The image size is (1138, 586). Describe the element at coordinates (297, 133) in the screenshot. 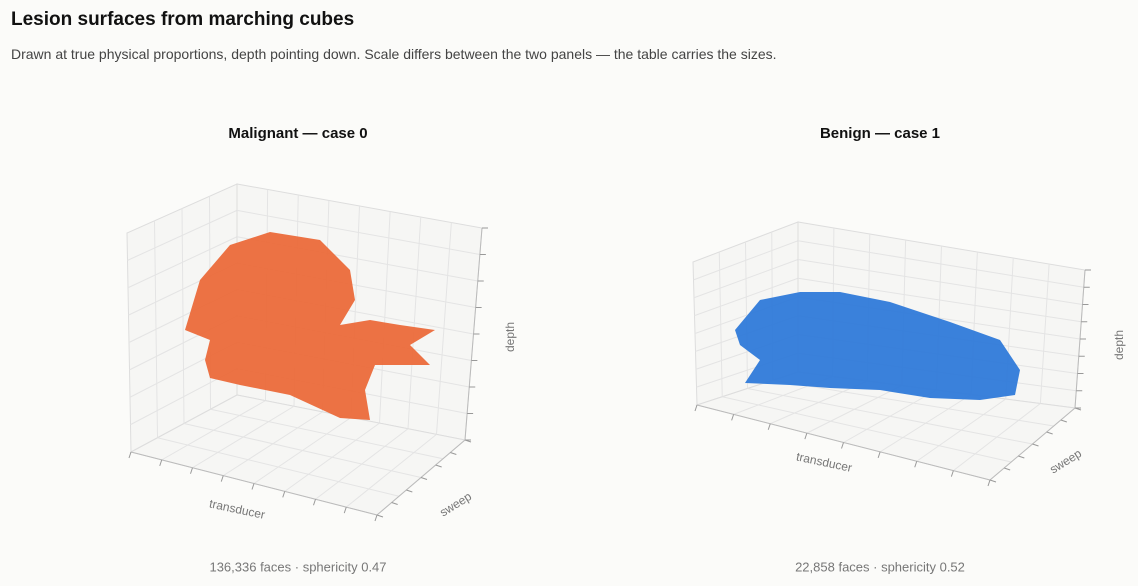

I see `panel-title: Malignant — case 0` at that location.